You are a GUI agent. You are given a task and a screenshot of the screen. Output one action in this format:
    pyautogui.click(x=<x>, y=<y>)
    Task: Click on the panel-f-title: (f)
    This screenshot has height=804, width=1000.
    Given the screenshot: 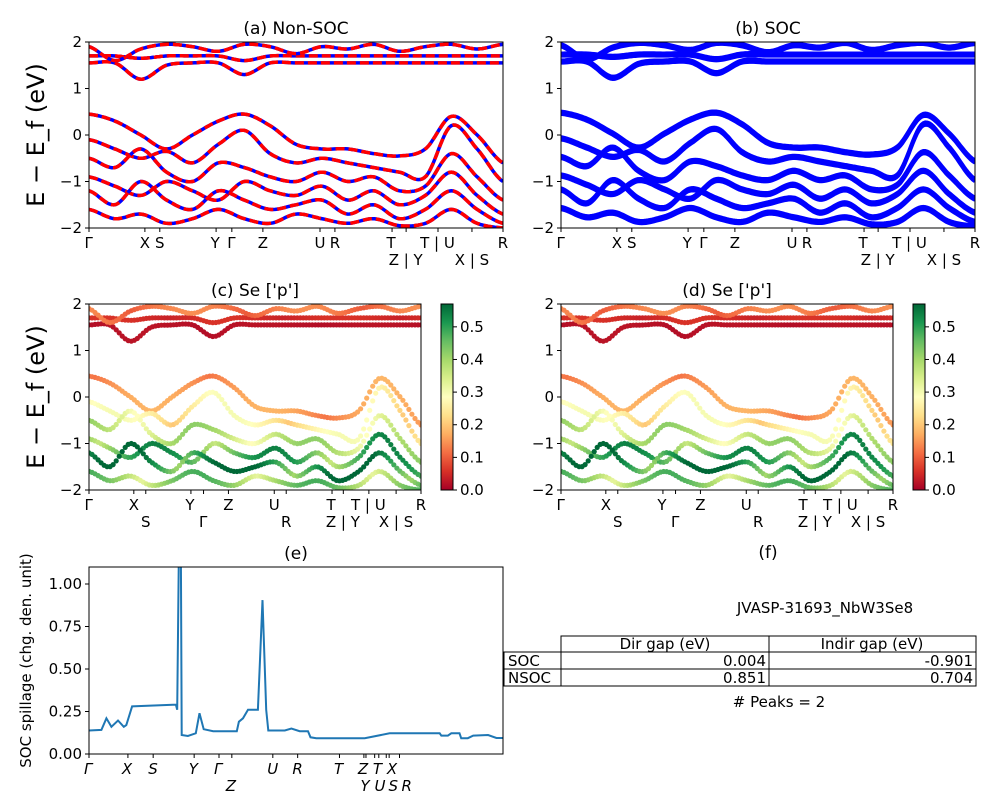 What is the action you would take?
    pyautogui.click(x=767, y=553)
    